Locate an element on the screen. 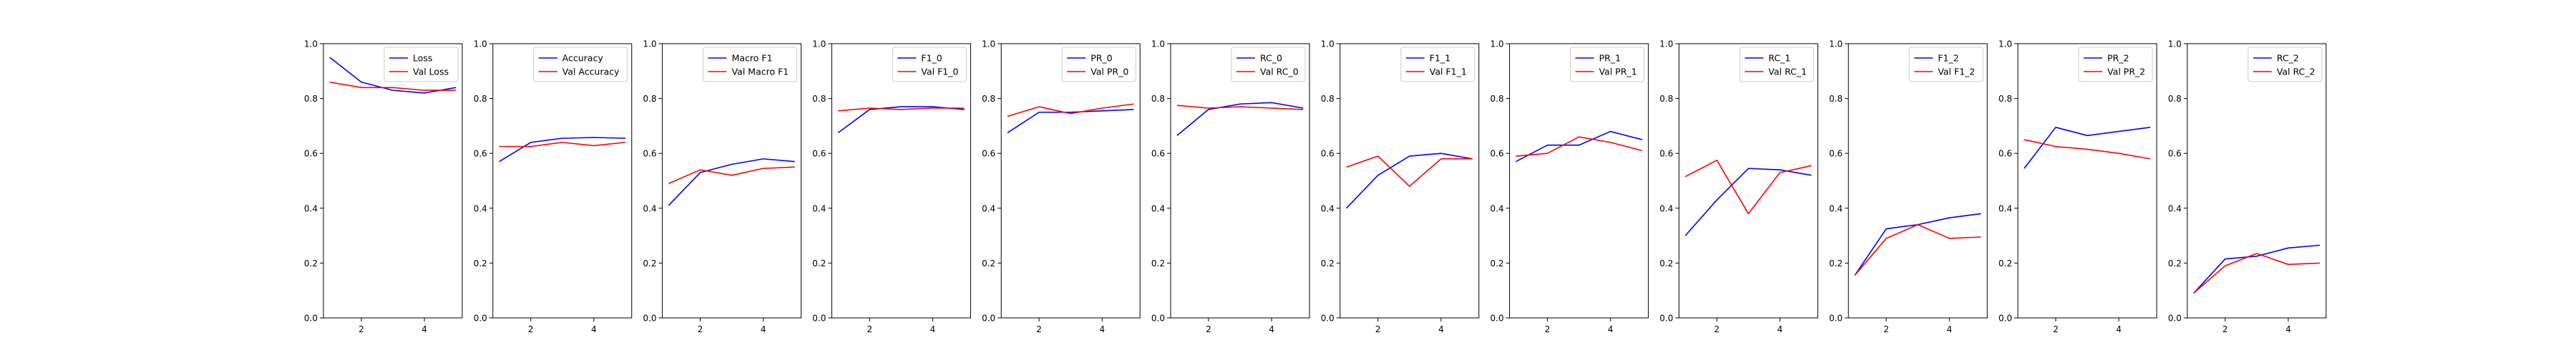  subplot-7: 0.0 0.2 0.4 0.6 0.8 1.0 2 4 F1_1 Val F1_1 is located at coordinates (1400, 186).